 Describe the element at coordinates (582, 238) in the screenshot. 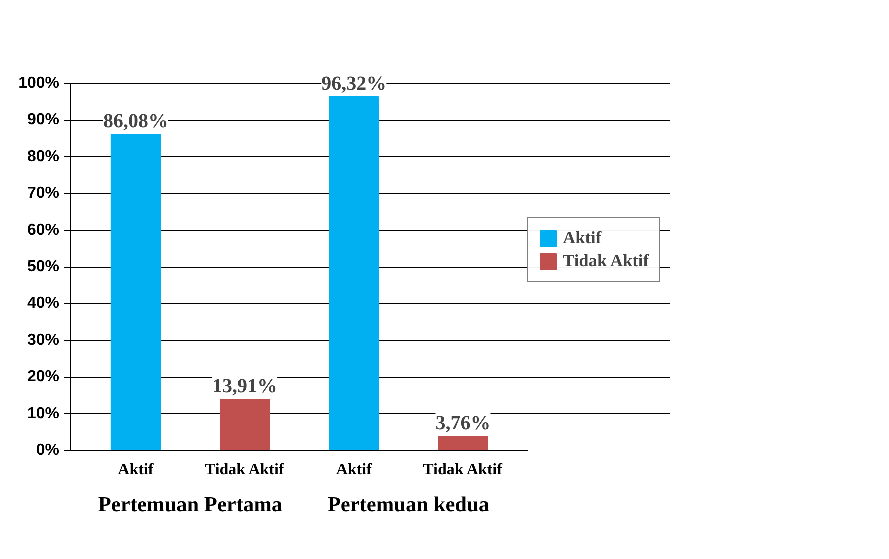

I see `legend-label: Aktif` at that location.